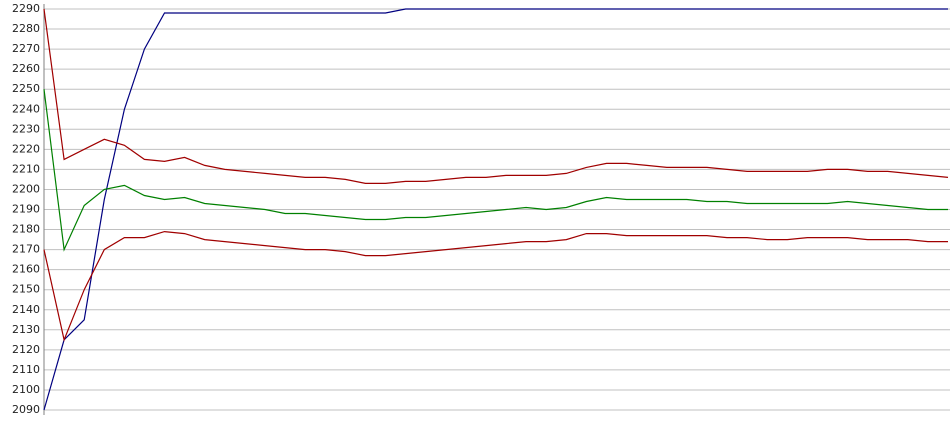  Describe the element at coordinates (26, 249) in the screenshot. I see `y-tick-label: 2170` at that location.